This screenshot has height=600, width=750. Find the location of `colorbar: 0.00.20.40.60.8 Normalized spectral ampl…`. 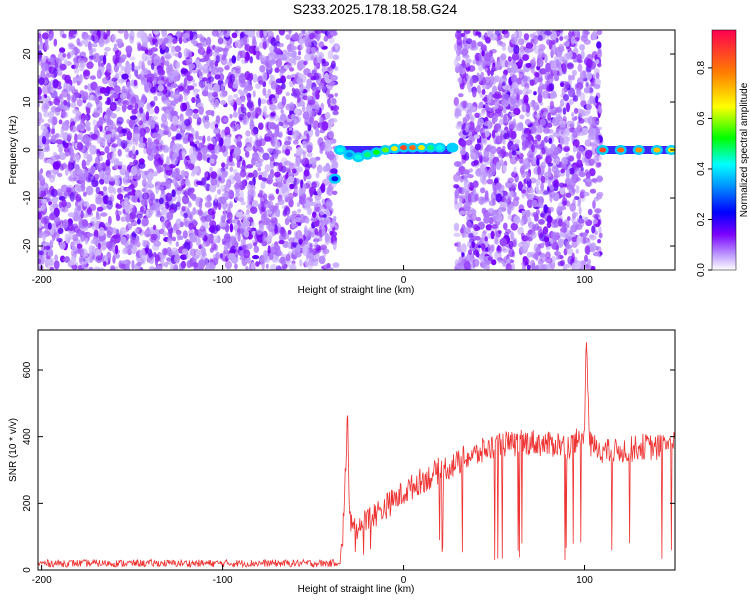

colorbar: 0.00.20.40.60.8 Normalized spectral ampl… is located at coordinates (723, 153).